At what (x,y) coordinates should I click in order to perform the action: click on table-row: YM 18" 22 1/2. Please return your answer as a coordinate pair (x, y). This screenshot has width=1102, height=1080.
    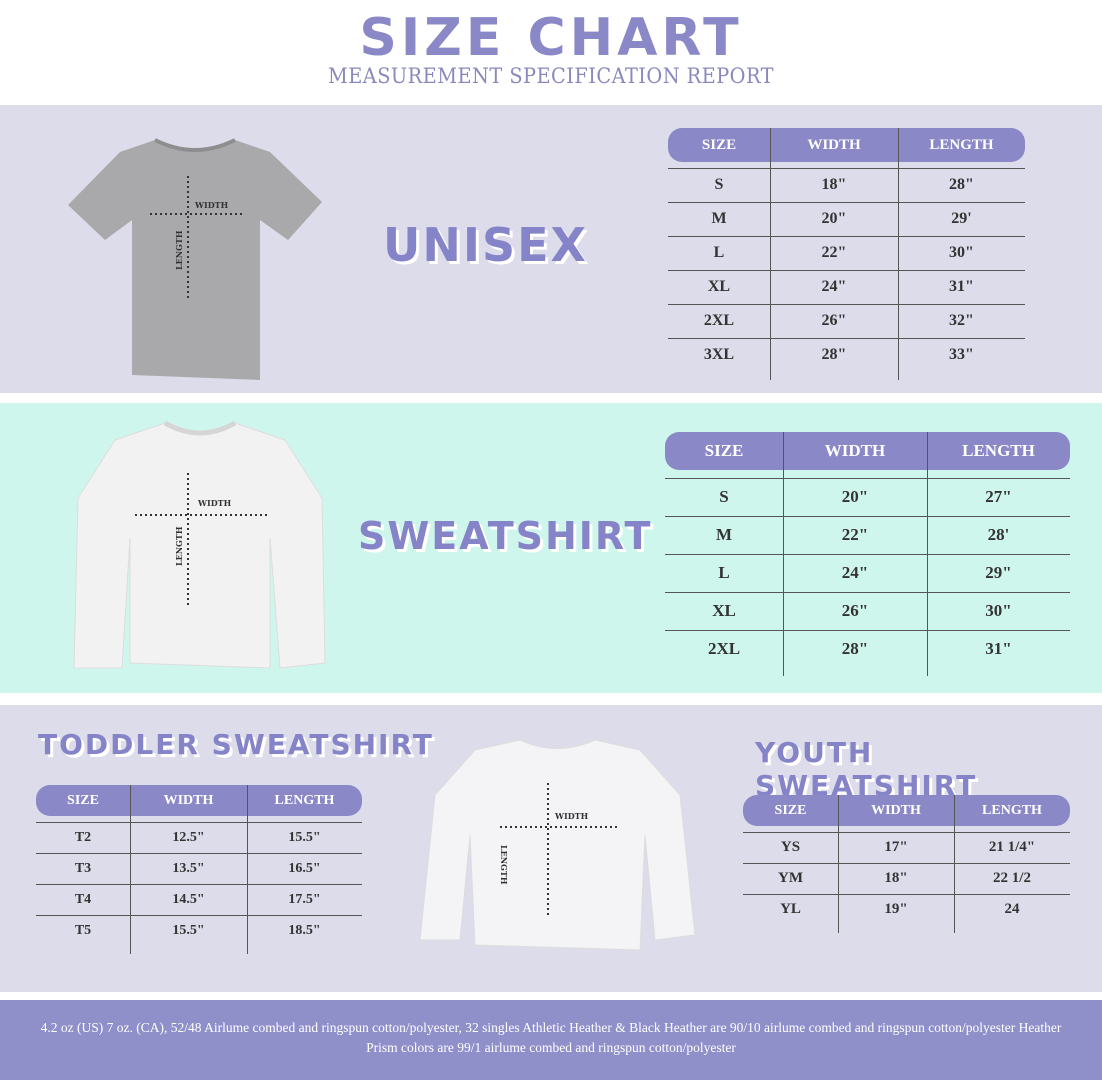
    Looking at the image, I should click on (906, 878).